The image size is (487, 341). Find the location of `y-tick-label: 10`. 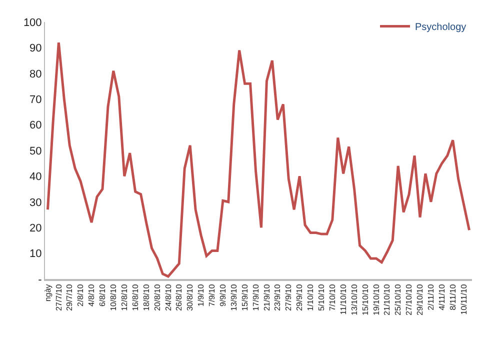

y-tick-label: 10 is located at coordinates (36, 254).